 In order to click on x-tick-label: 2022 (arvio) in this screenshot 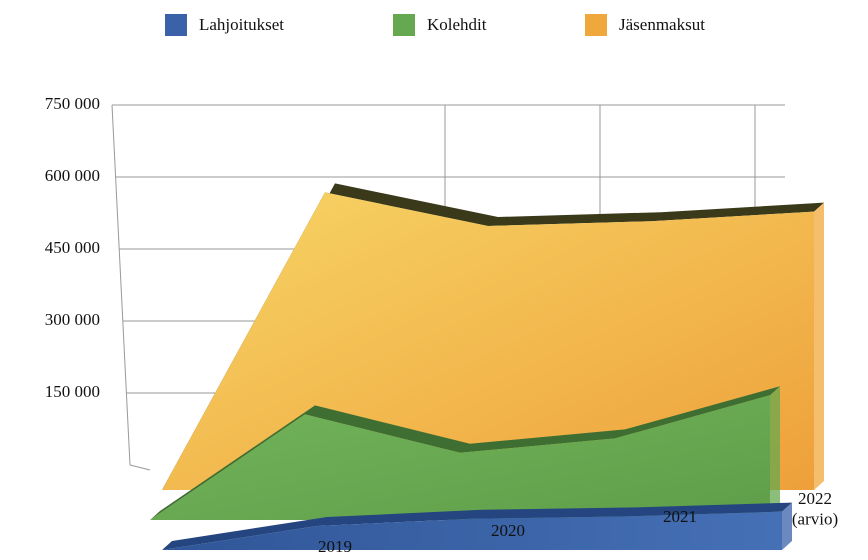, I will do `click(815, 508)`.